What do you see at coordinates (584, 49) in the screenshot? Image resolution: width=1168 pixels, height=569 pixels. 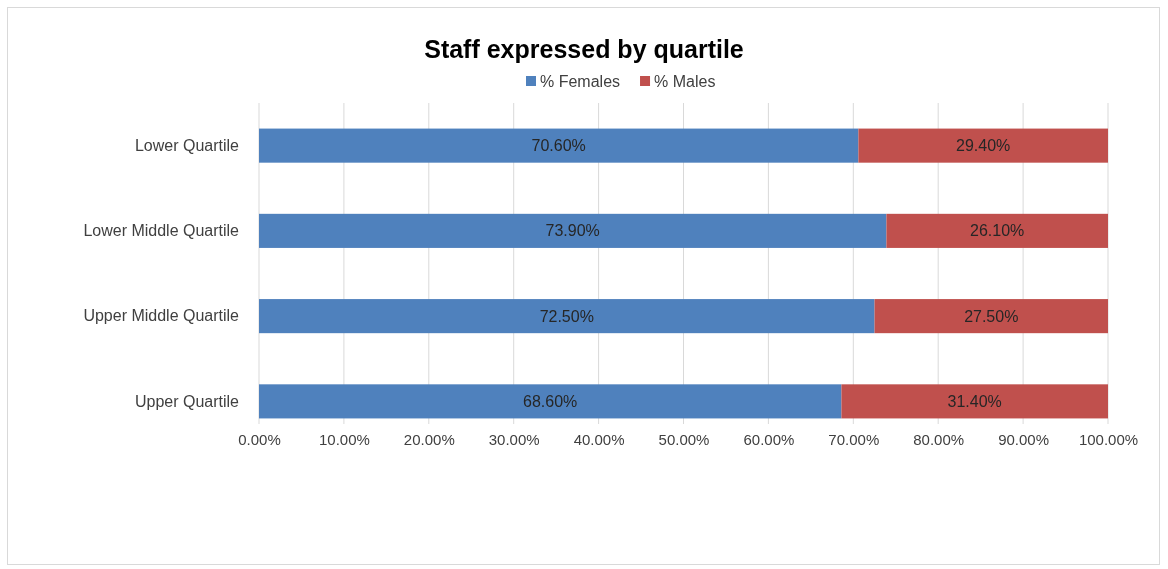 I see `chart-title: Staff expressed by quartile` at bounding box center [584, 49].